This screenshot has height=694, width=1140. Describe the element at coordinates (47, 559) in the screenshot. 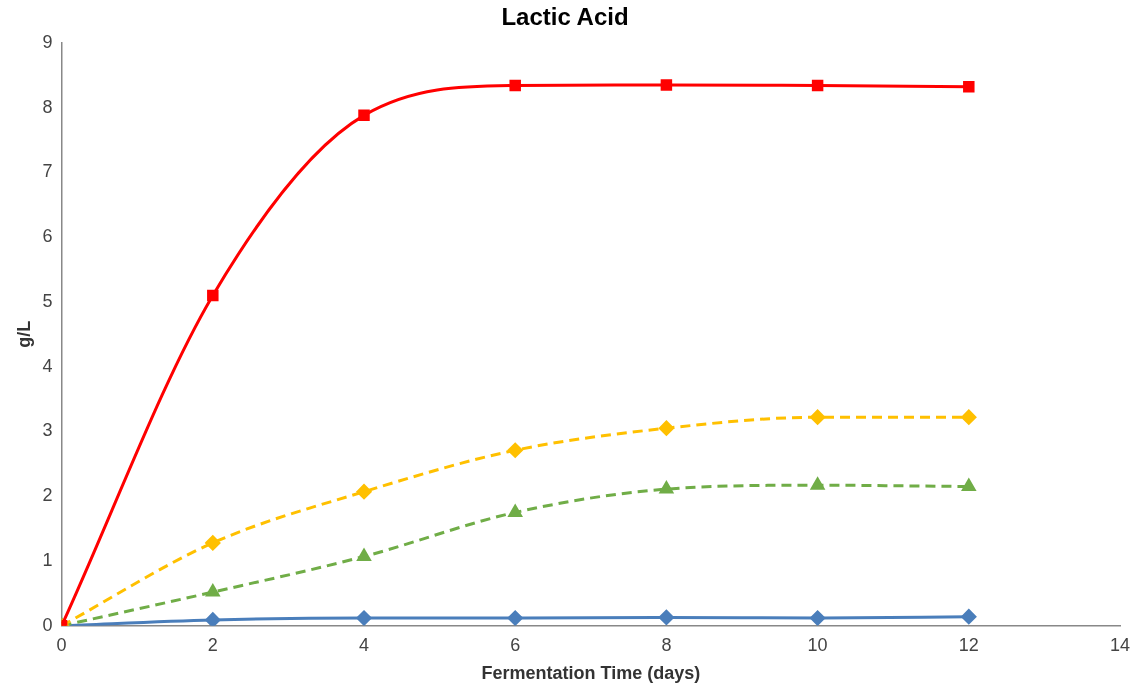

I see `y-tick-label: 1` at that location.